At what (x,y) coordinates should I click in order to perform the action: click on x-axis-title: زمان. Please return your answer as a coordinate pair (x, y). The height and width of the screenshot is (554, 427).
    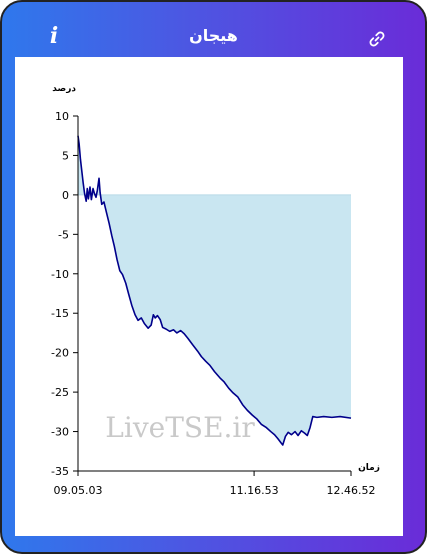
    Looking at the image, I should click on (369, 468).